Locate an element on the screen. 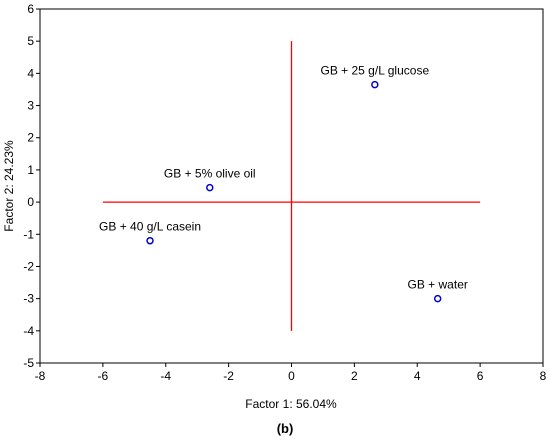 This screenshot has height=445, width=550. data-point-label: GB + water is located at coordinates (438, 285).